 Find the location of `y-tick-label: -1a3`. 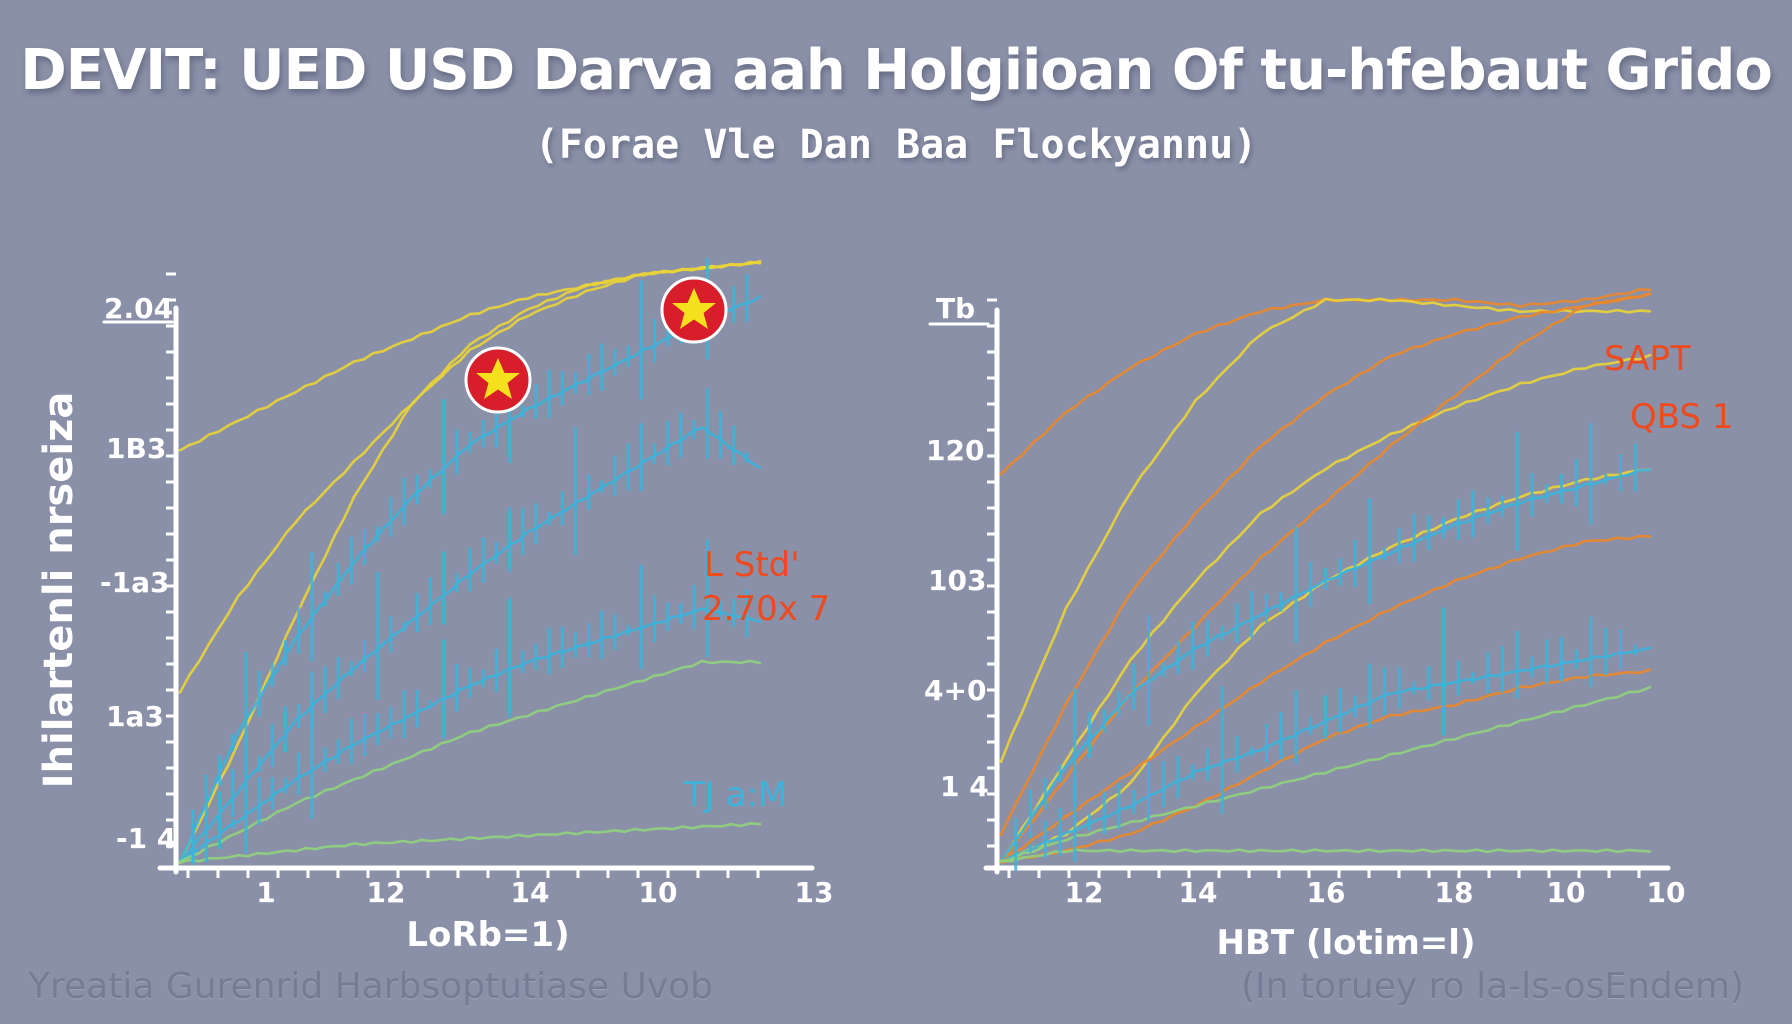

y-tick-label: -1a3 is located at coordinates (134, 582).